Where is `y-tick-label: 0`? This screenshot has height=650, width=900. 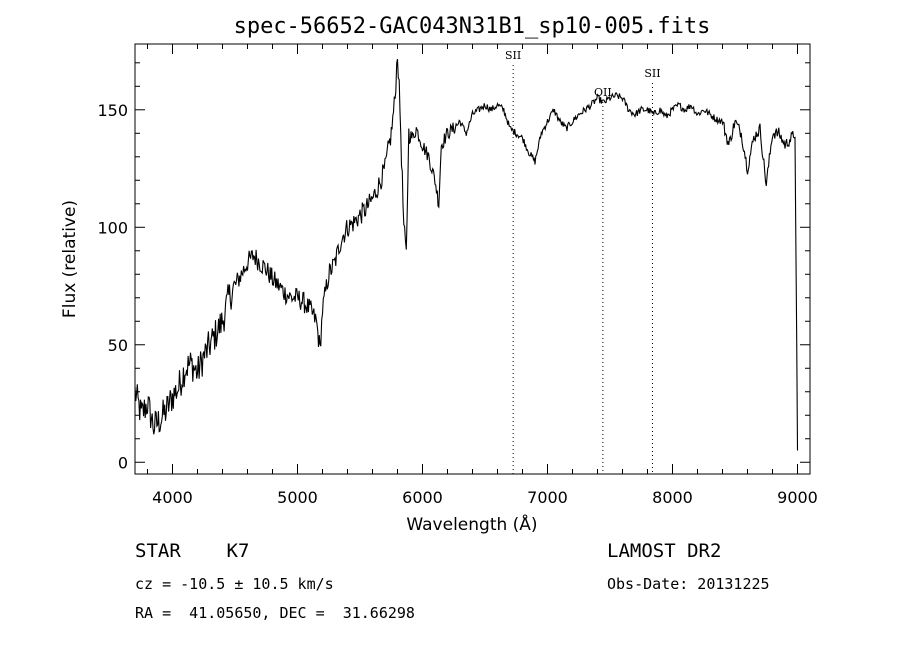
y-tick-label: 0 is located at coordinates (123, 462).